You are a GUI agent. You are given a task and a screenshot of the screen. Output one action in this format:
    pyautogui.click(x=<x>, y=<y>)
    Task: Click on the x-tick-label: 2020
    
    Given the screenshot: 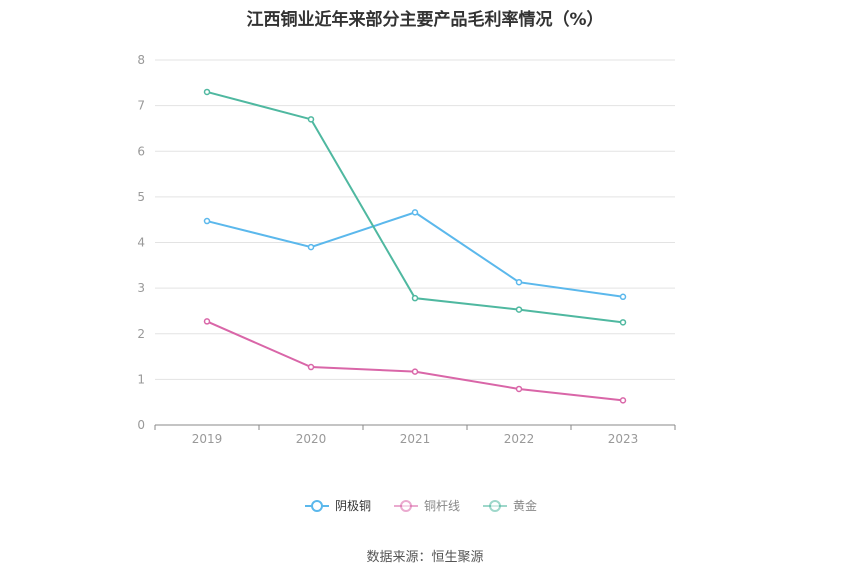 What is the action you would take?
    pyautogui.click(x=311, y=439)
    